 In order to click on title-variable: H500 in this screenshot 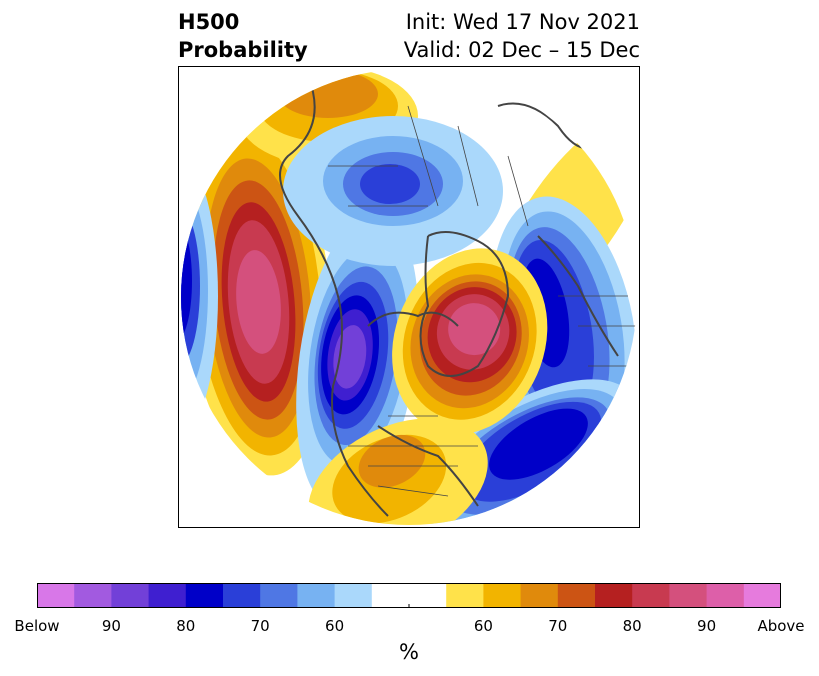, I will do `click(209, 22)`.